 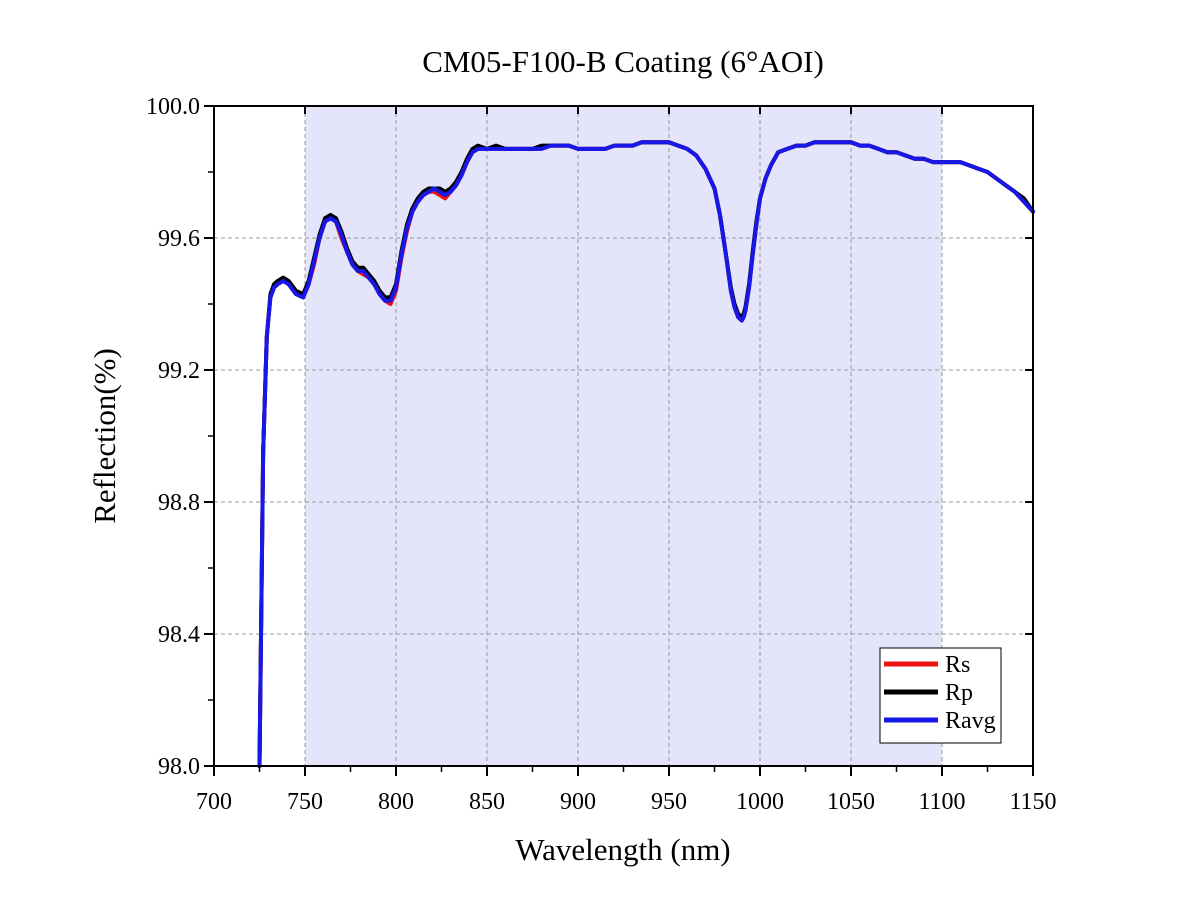 I want to click on x-tick-label: 900, so click(x=578, y=802).